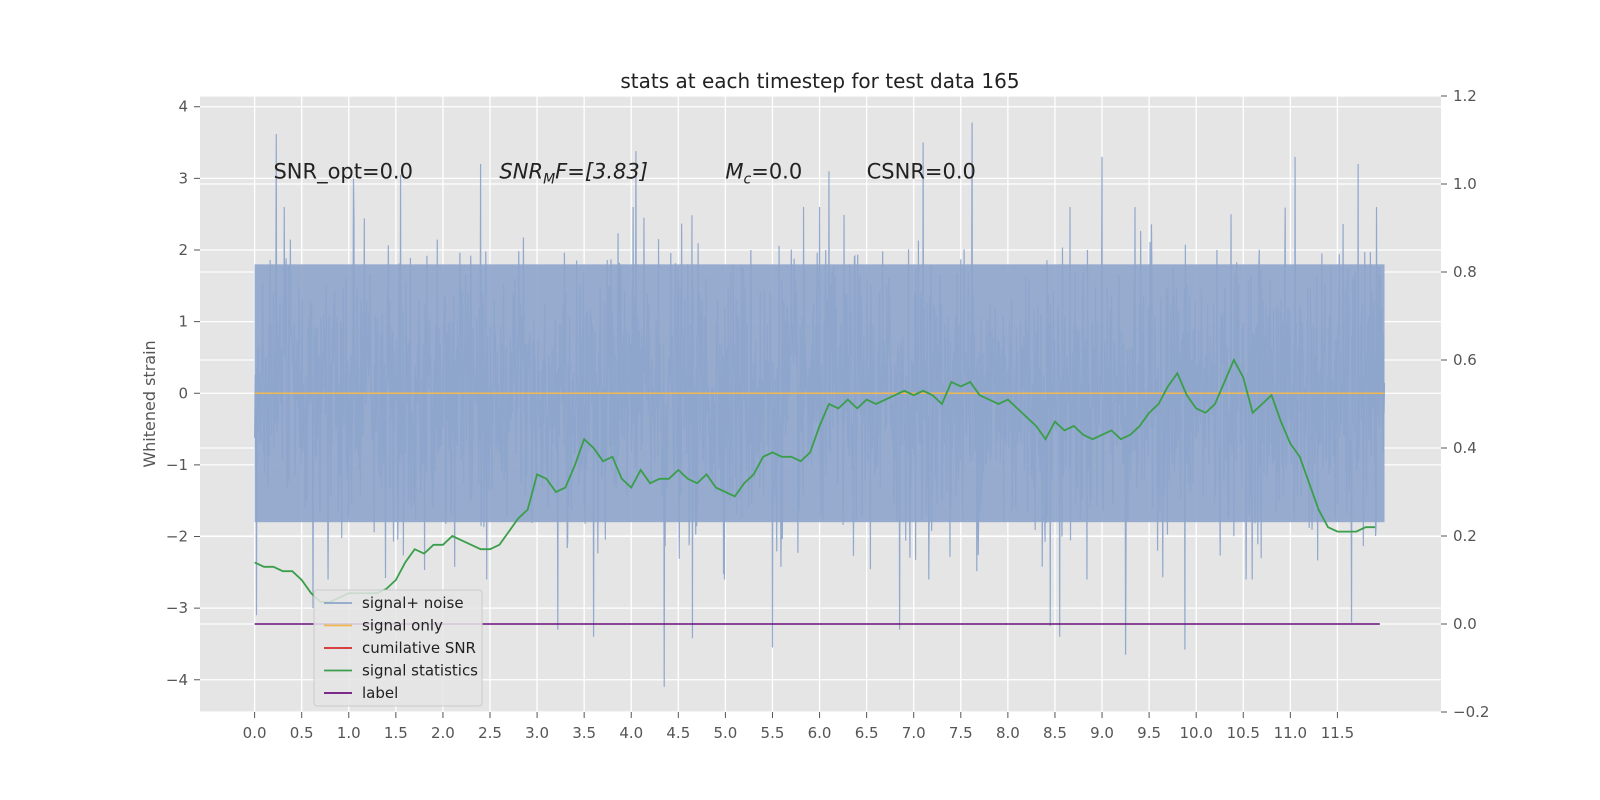  What do you see at coordinates (914, 733) in the screenshot?
I see `x-tick-label: 7.0` at bounding box center [914, 733].